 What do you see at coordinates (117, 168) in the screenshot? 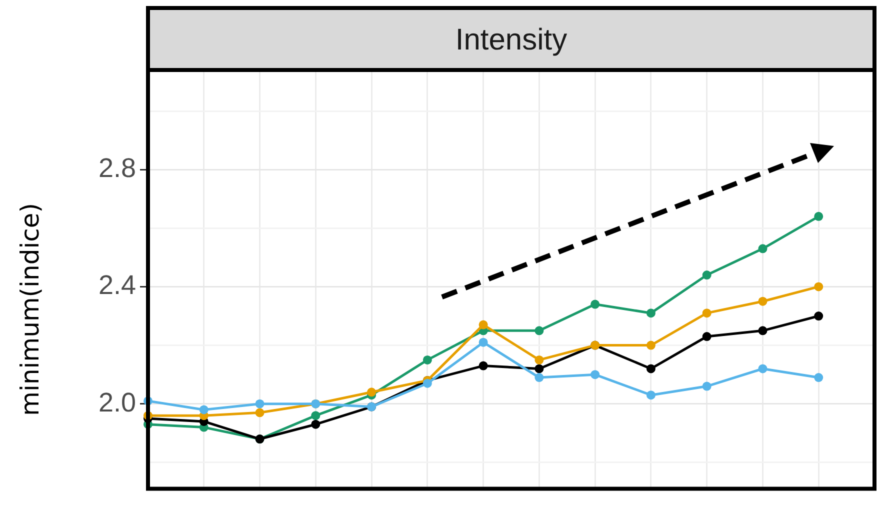
I see `y-tick-label: 2.8` at bounding box center [117, 168].